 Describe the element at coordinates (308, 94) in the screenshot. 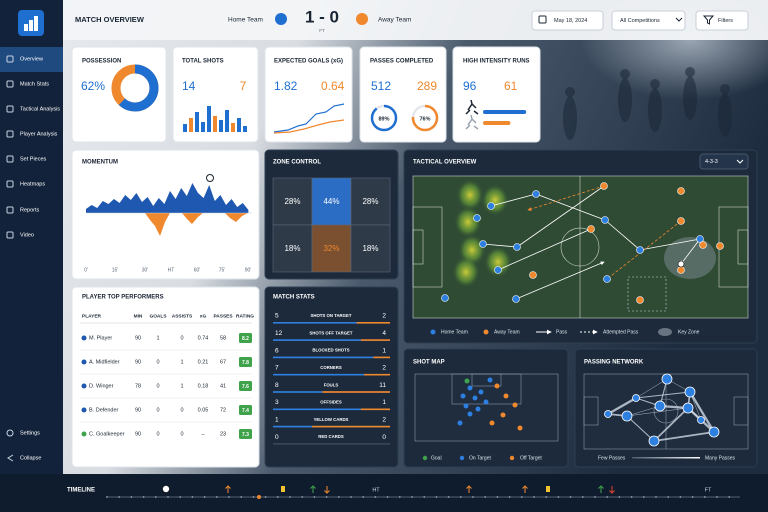

I see `xg-card` at that location.